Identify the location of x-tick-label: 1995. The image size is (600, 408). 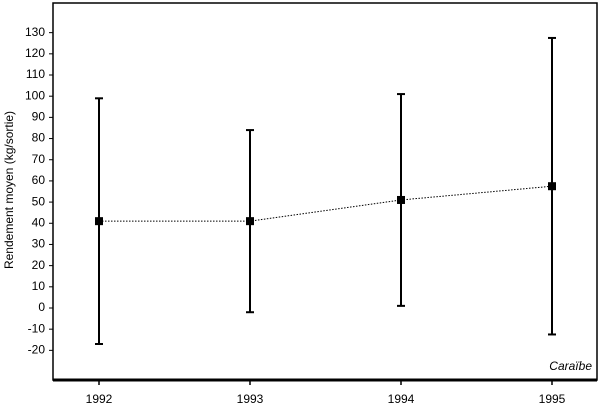
(552, 399).